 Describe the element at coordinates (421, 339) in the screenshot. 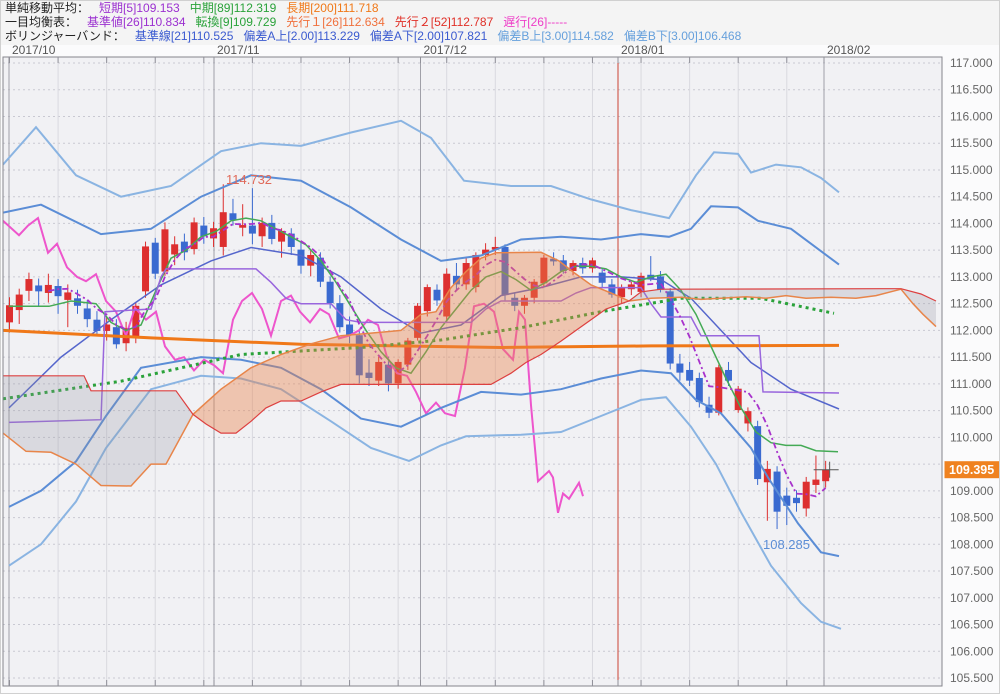

I see `sma200-line` at that location.